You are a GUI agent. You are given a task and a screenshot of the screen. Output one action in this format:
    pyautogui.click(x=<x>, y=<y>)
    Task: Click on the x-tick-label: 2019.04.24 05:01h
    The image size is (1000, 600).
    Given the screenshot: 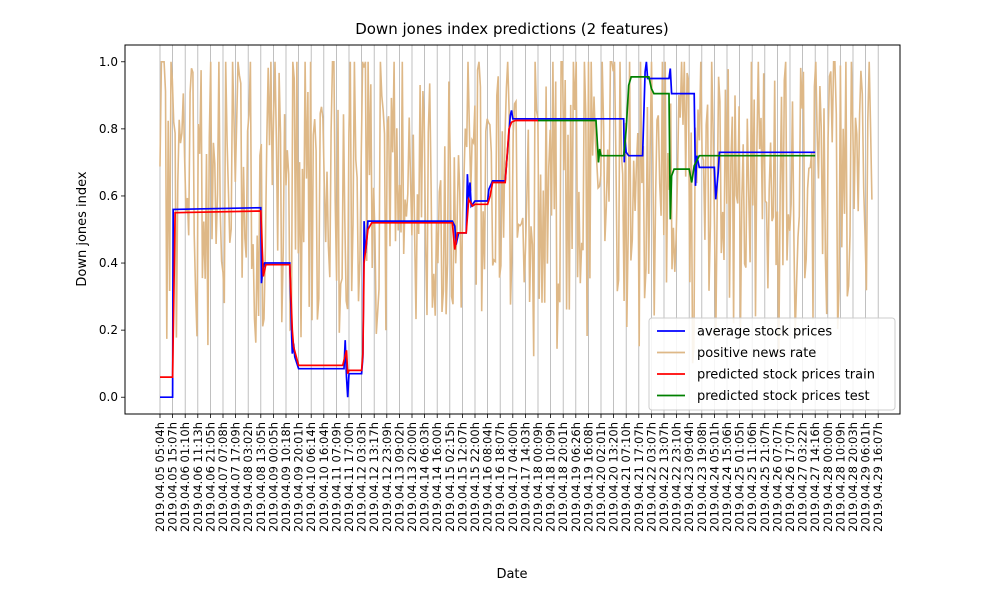 What is the action you would take?
    pyautogui.click(x=714, y=477)
    